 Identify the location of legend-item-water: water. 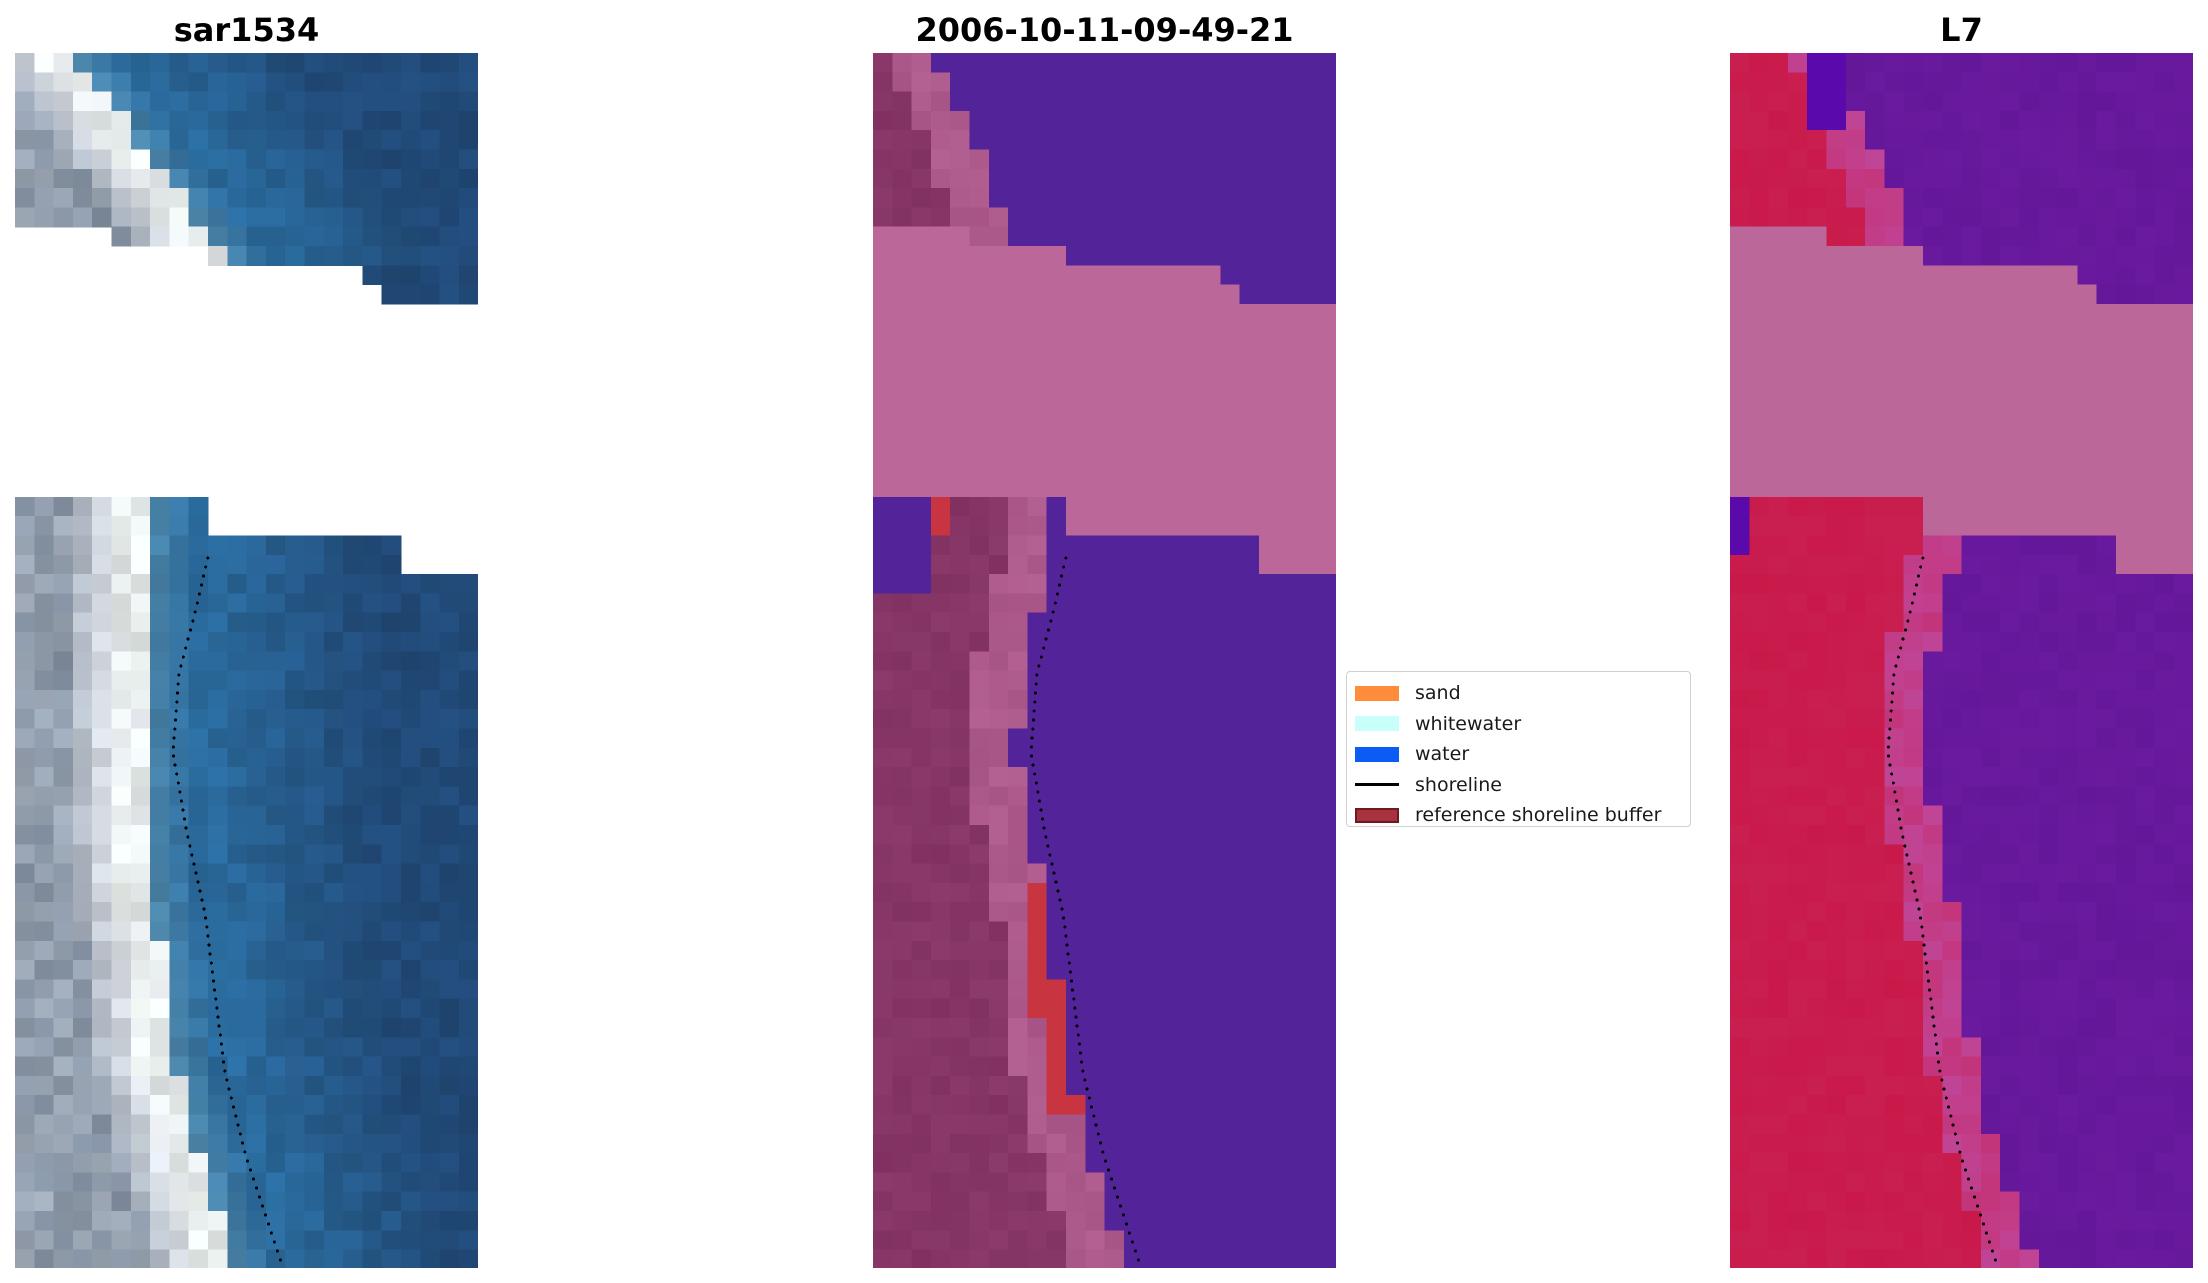
(1518, 754).